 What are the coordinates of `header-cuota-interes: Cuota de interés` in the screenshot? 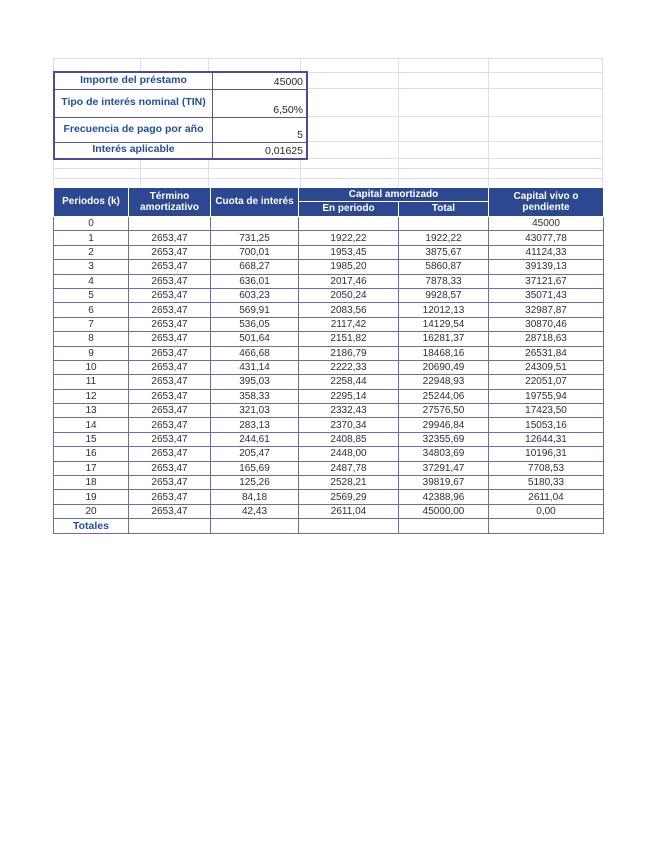 It's located at (254, 202).